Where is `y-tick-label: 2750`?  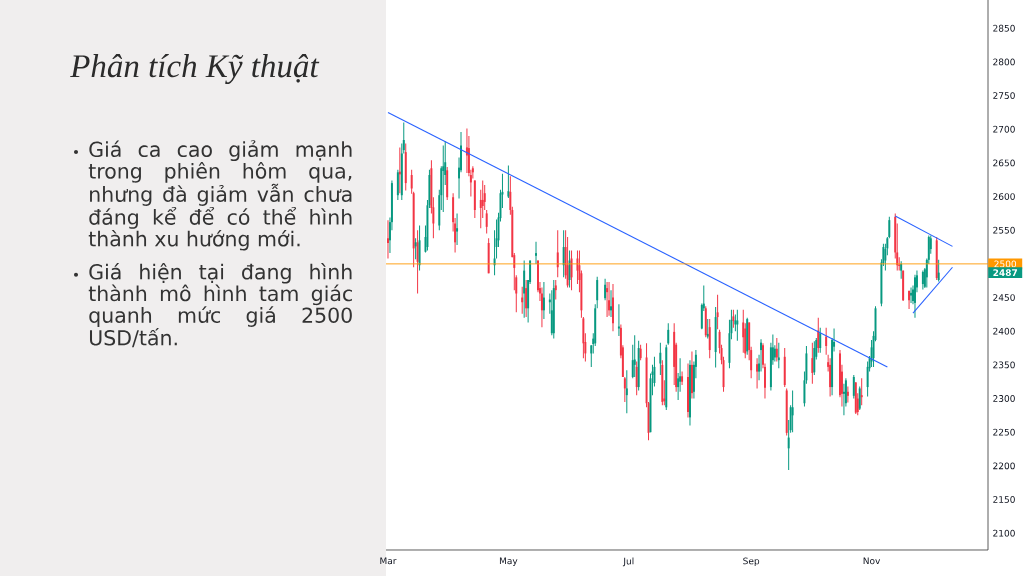 y-tick-label: 2750 is located at coordinates (1004, 95).